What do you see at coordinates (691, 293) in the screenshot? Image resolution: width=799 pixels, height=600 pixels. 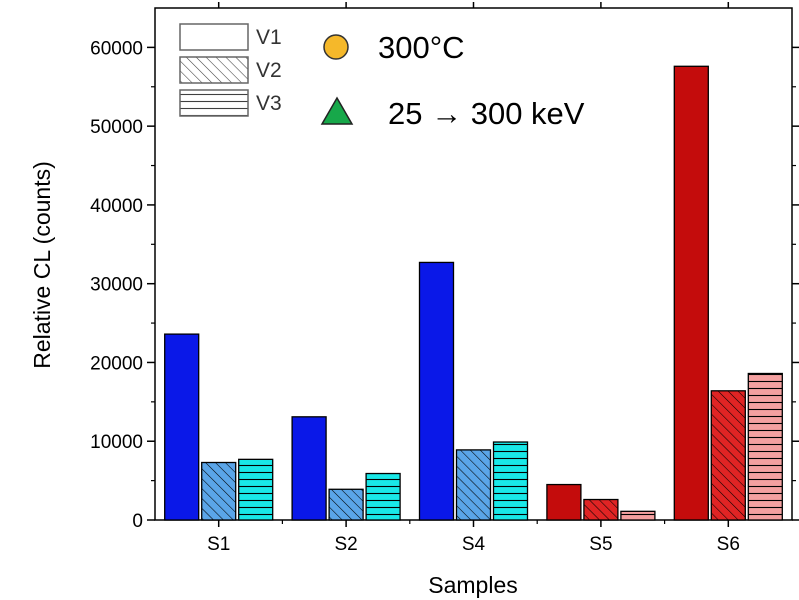 I see `bar-v1-s6` at bounding box center [691, 293].